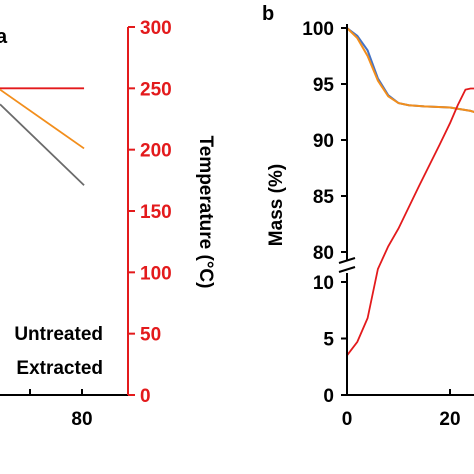 This screenshot has width=474, height=474. Describe the element at coordinates (156, 89) in the screenshot. I see `panel-a-right-tick-label-250: 250` at that location.